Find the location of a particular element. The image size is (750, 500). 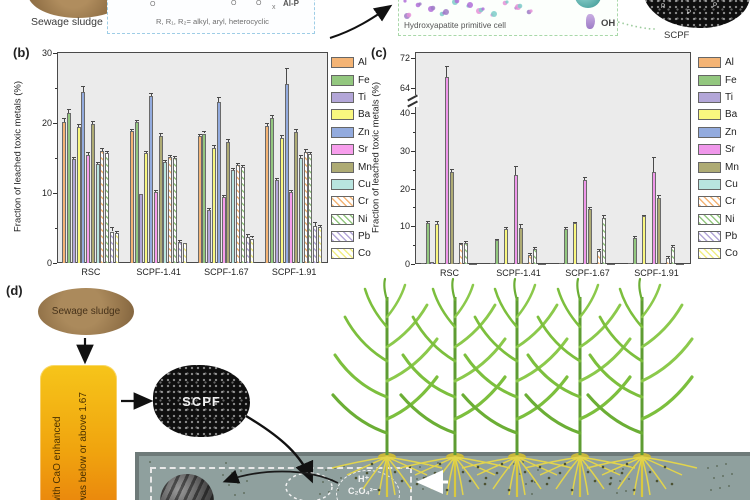

legend-item-Co: Co is located at coordinates (718, 253).